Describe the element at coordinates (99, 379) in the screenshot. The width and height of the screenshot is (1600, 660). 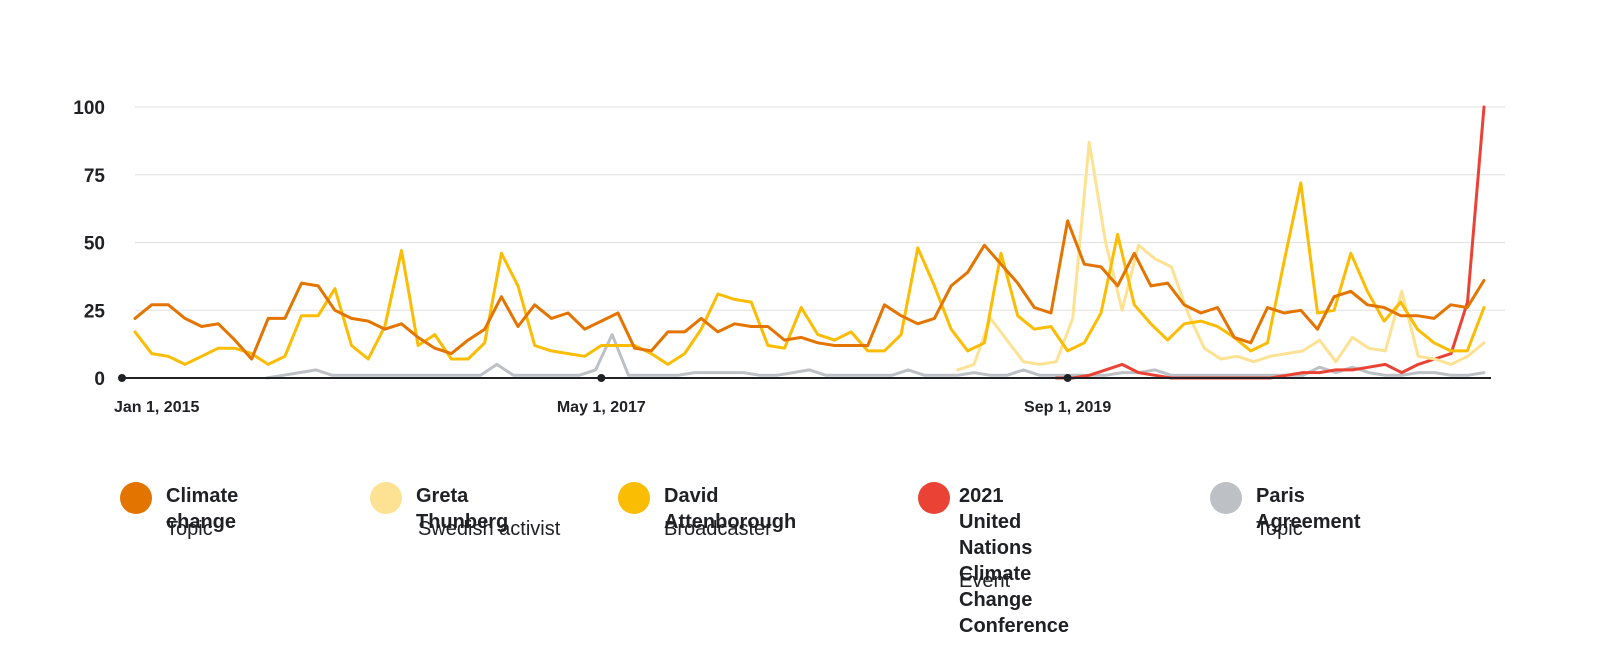
I see `y-tick-label-0: 0` at that location.